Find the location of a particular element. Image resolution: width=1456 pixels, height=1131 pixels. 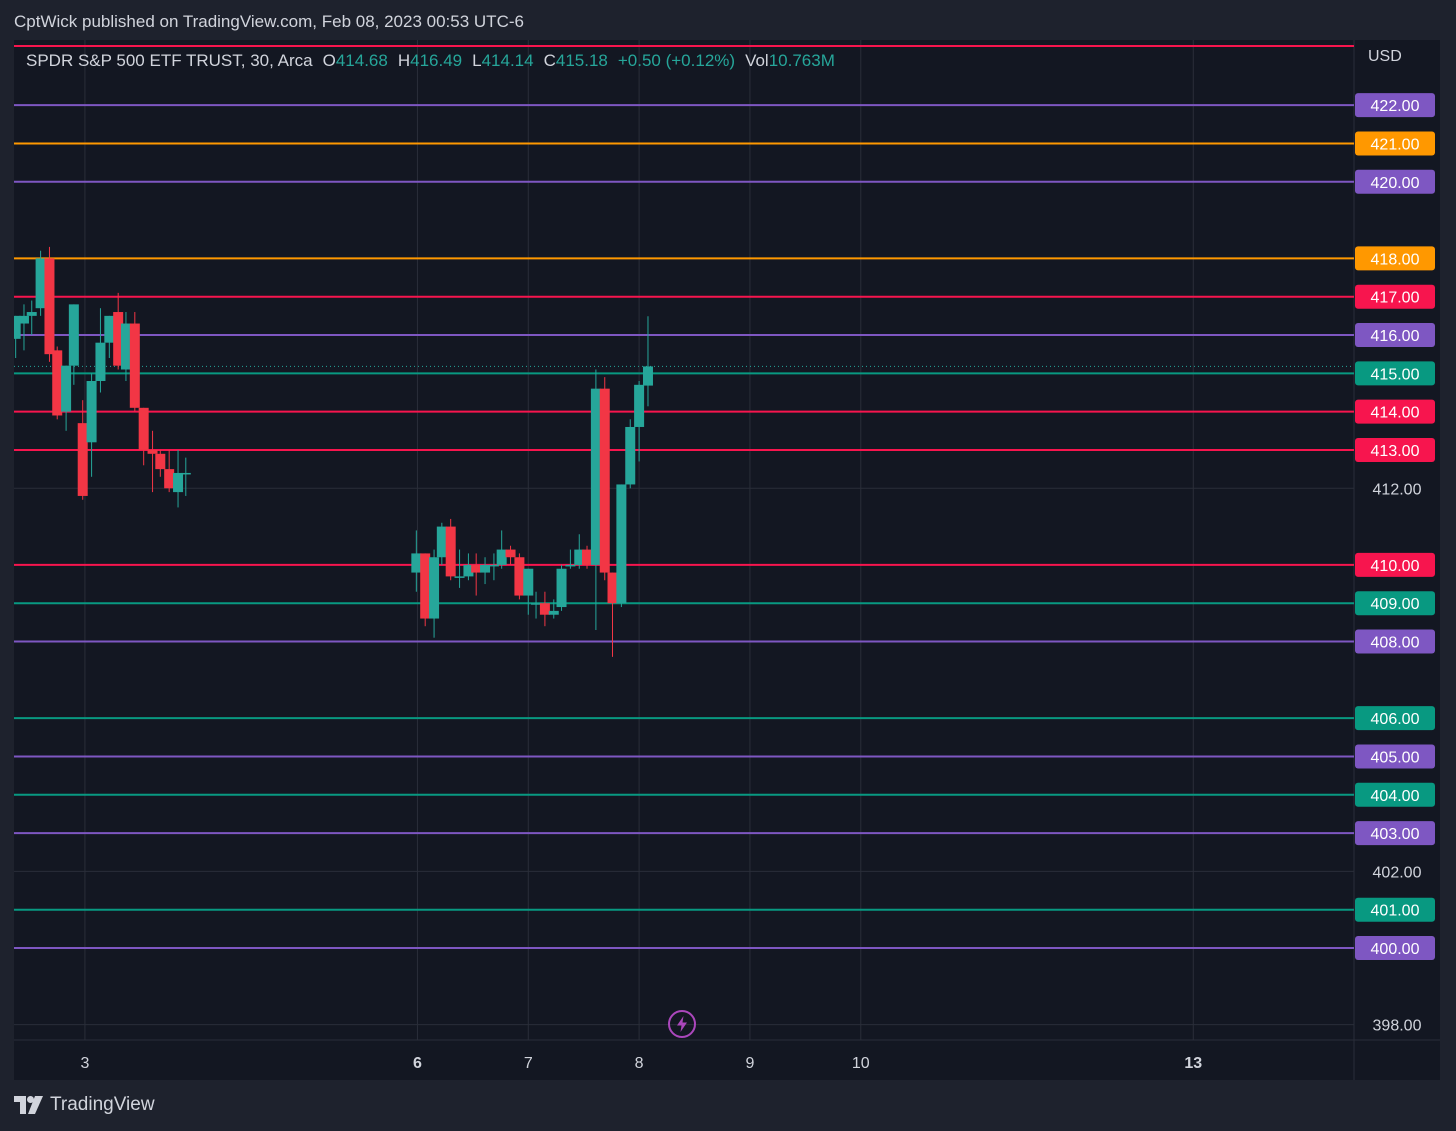

price-level-label: 400.00 is located at coordinates (1395, 949).